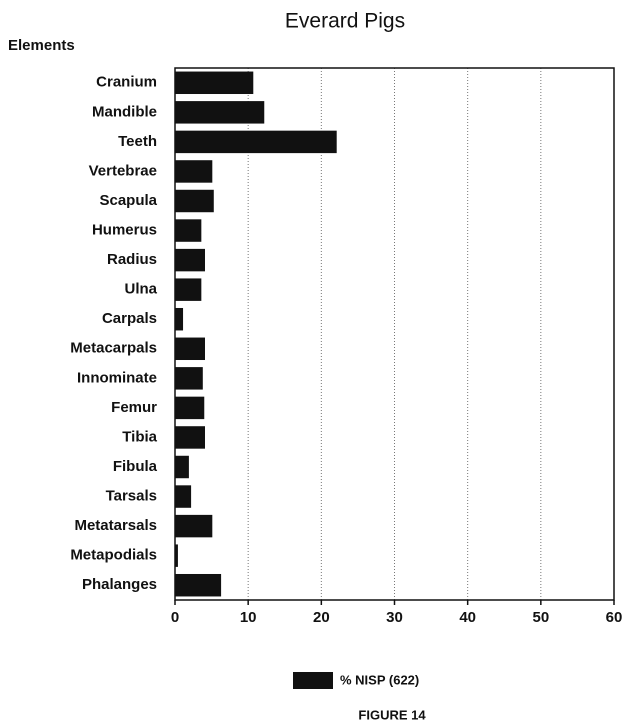 The height and width of the screenshot is (726, 633). Describe the element at coordinates (467, 617) in the screenshot. I see `x-tick-label: 40` at that location.